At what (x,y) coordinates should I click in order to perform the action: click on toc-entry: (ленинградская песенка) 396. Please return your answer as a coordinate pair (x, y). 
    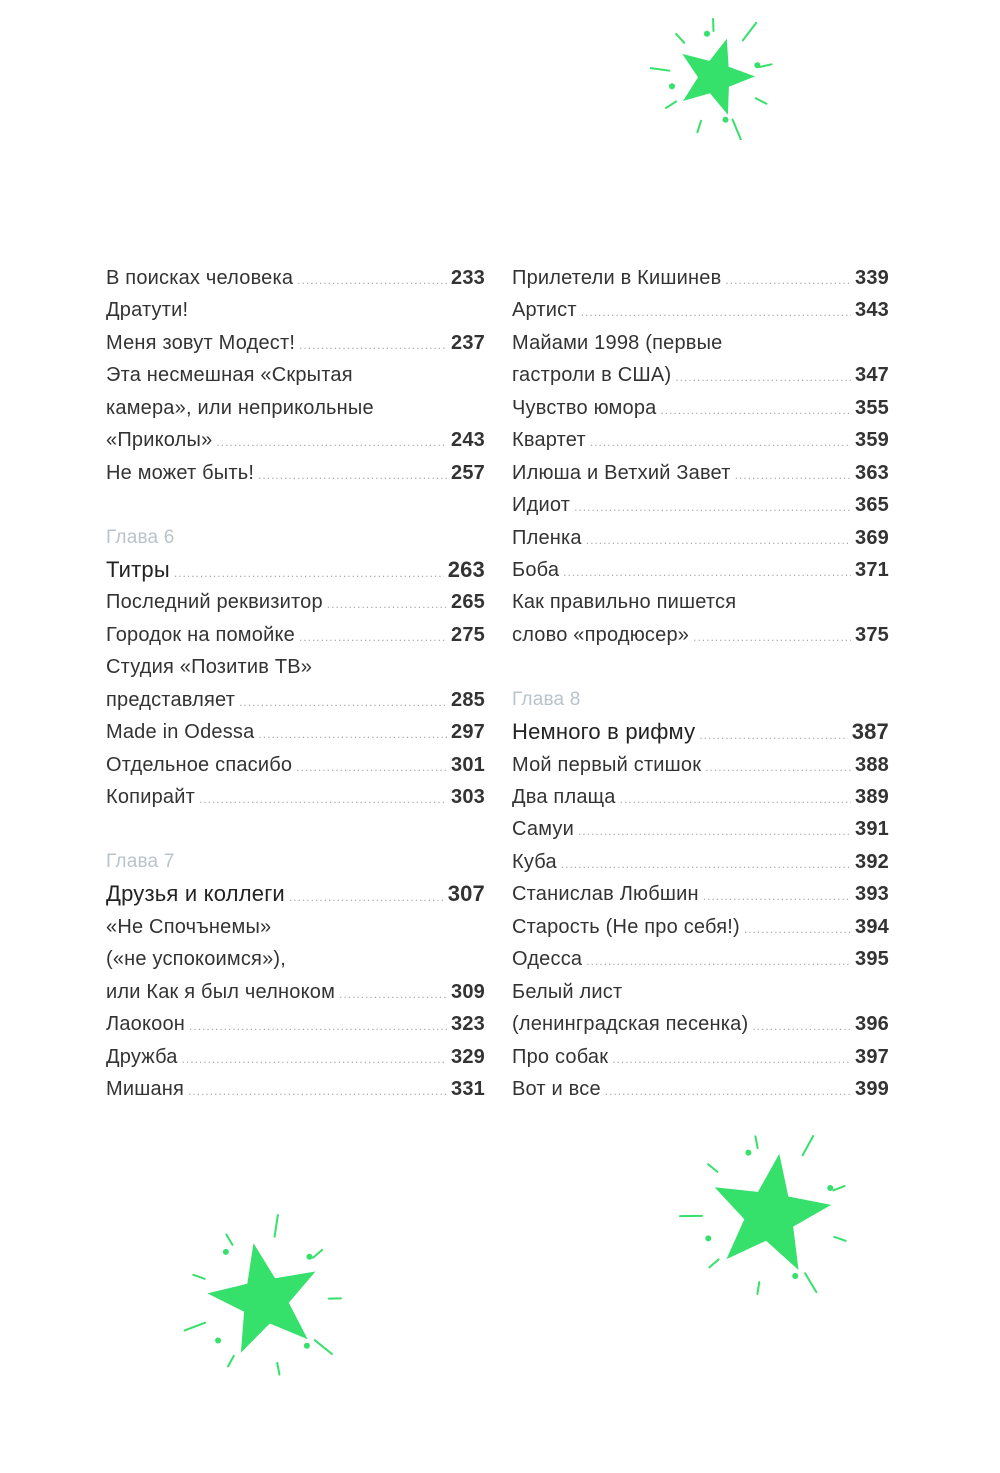
    Looking at the image, I should click on (700, 1024).